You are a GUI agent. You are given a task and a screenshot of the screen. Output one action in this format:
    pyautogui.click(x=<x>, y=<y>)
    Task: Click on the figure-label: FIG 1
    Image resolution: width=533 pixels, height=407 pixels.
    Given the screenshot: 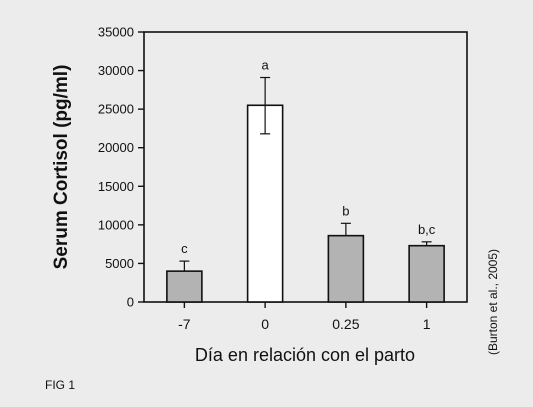 What is the action you would take?
    pyautogui.click(x=60, y=385)
    